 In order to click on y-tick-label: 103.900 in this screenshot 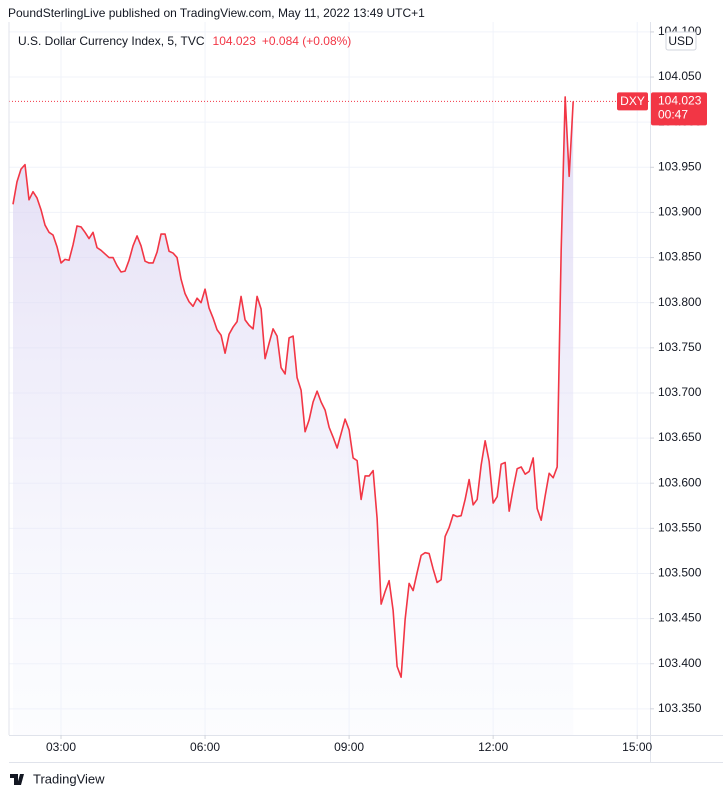, I will do `click(680, 212)`.